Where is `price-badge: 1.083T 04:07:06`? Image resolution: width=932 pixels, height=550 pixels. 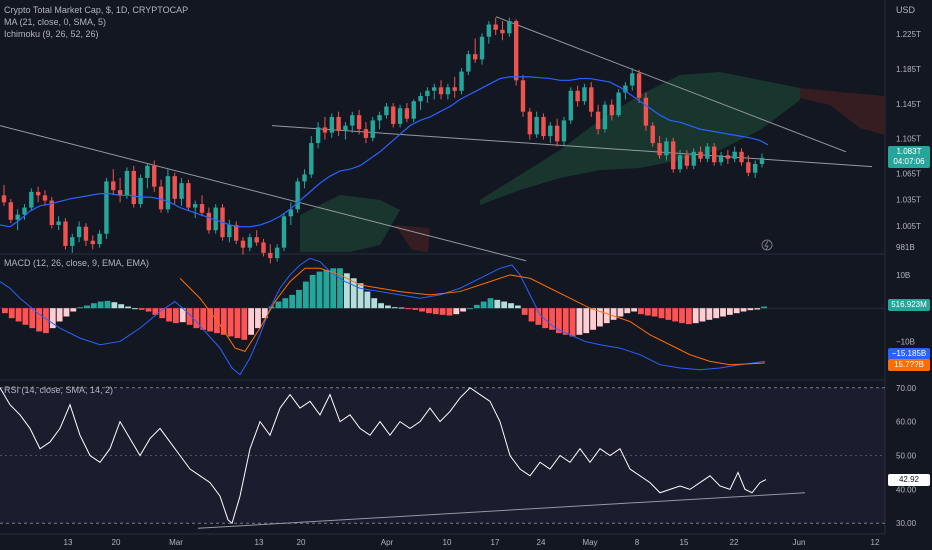
price-badge: 1.083T 04:07:06 is located at coordinates (909, 157).